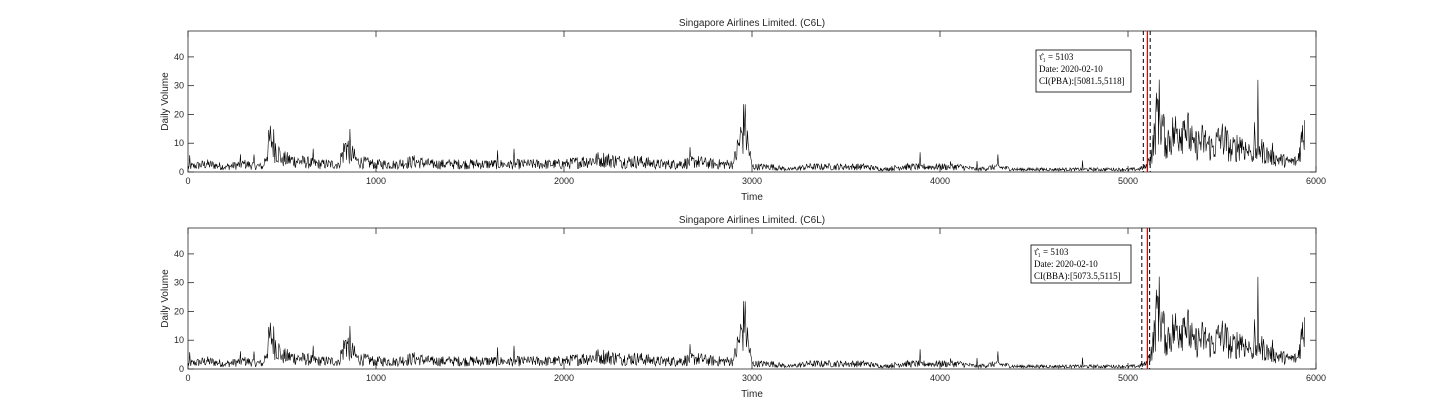  What do you see at coordinates (1082, 81) in the screenshot?
I see `annotation-line: CI(PBA):[5081.5,5118]` at bounding box center [1082, 81].